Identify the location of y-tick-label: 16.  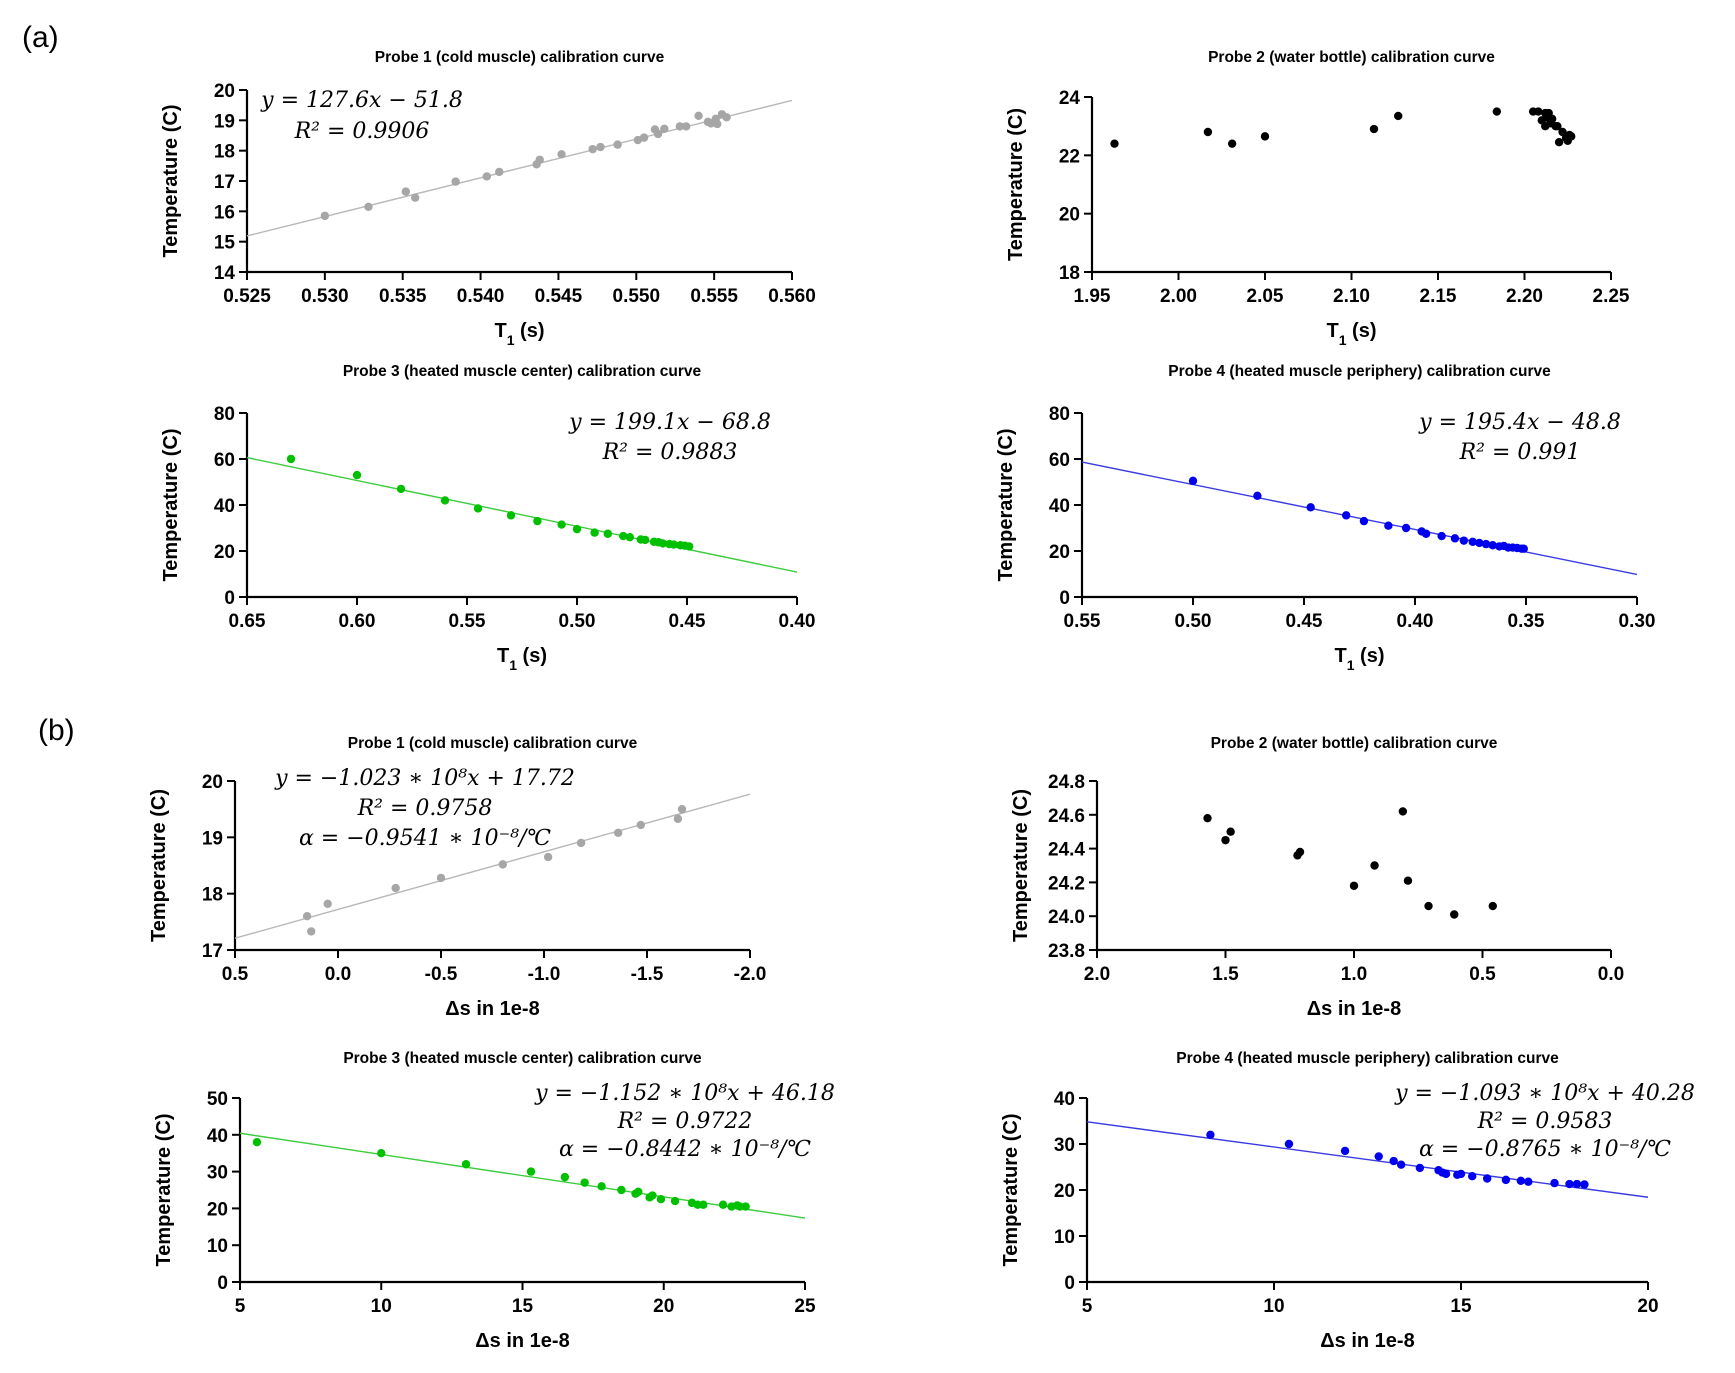
(224, 212).